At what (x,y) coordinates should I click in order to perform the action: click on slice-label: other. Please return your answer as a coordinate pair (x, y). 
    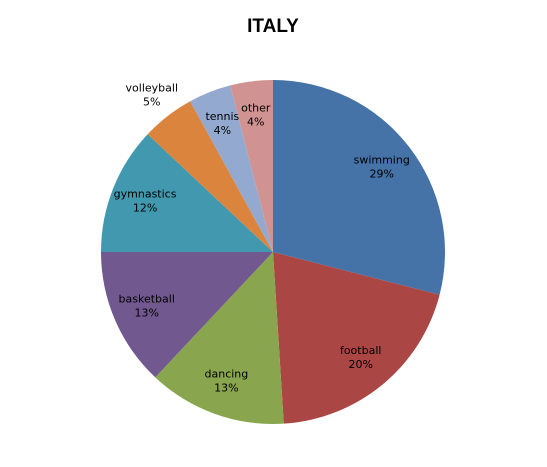
    Looking at the image, I should click on (256, 107).